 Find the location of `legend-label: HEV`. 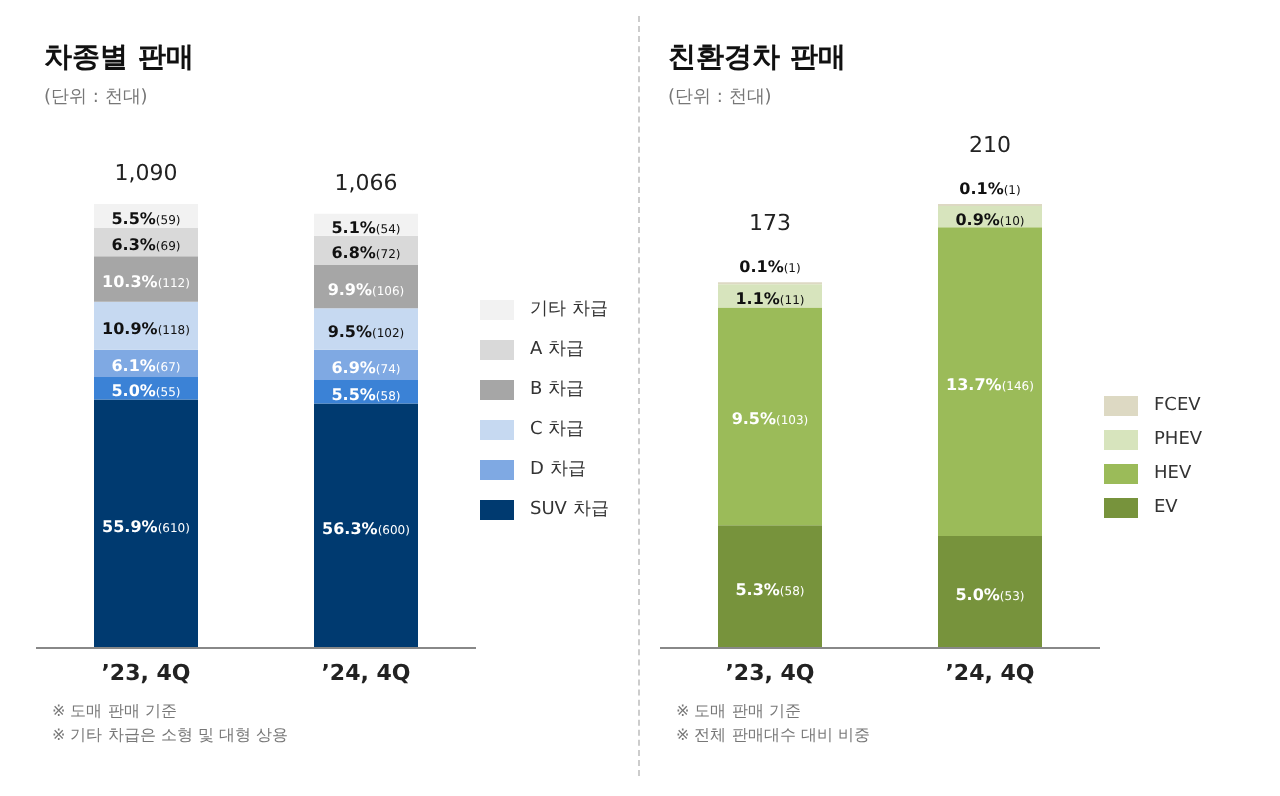

legend-label: HEV is located at coordinates (1173, 474).